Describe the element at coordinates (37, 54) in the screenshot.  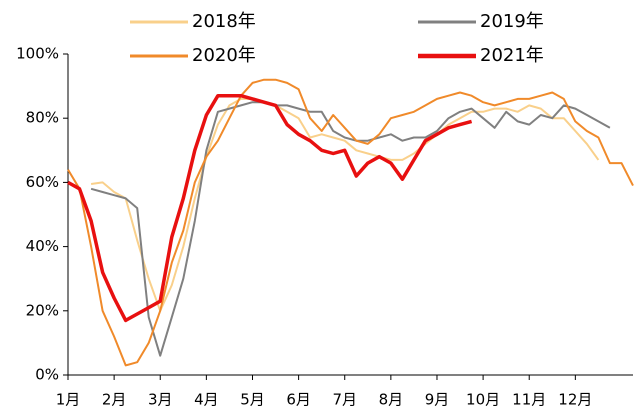
I see `y-tick-label: 100%` at that location.